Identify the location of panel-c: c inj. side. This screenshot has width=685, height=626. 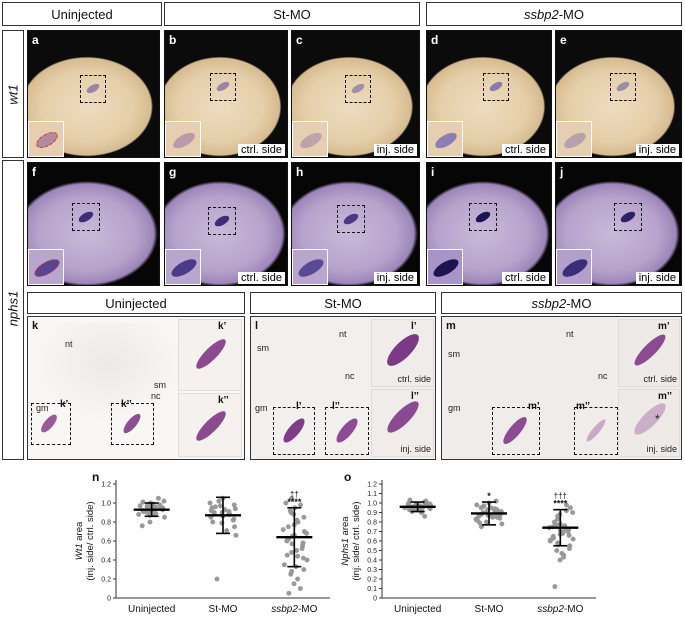
(355, 94).